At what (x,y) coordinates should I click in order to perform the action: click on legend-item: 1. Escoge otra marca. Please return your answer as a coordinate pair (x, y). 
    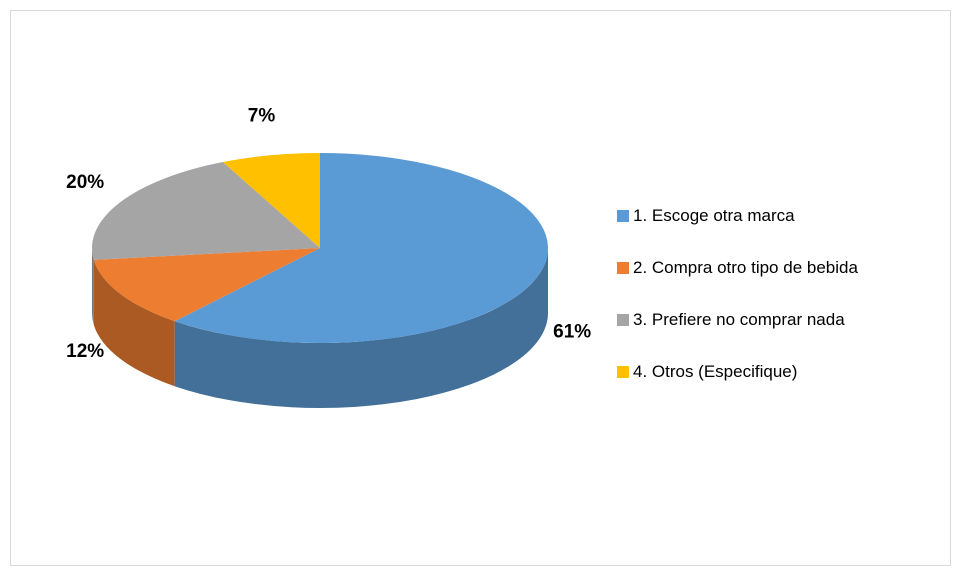
    Looking at the image, I should click on (767, 231).